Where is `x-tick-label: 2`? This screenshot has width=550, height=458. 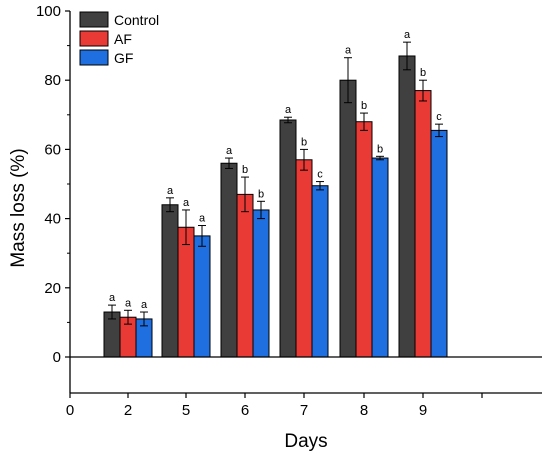
x-tick-label: 2 is located at coordinates (128, 410).